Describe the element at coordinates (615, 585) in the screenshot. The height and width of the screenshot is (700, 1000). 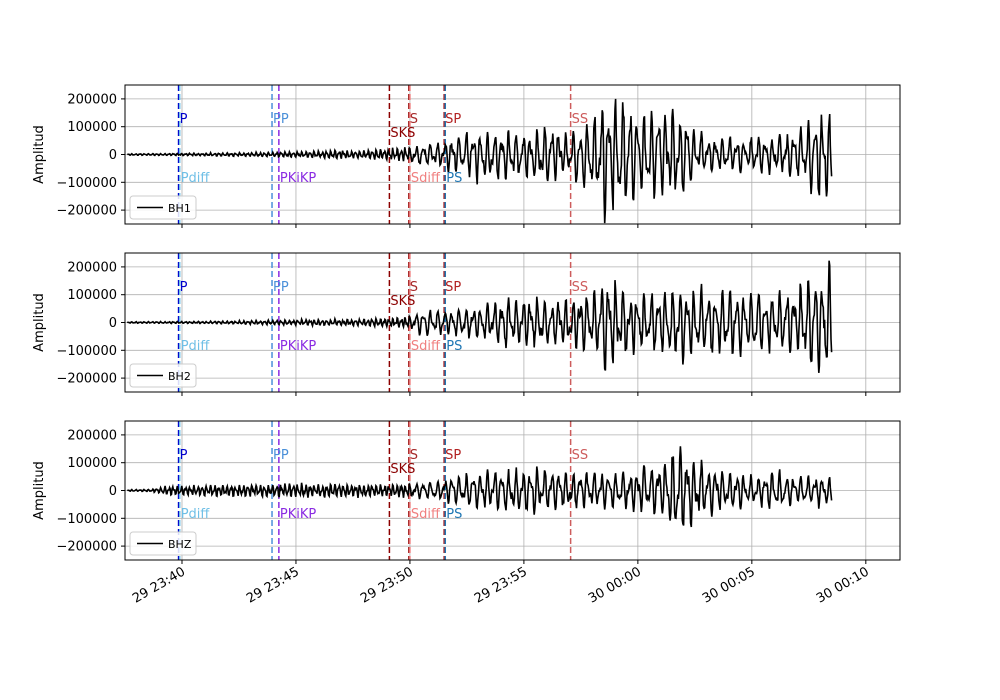
I see `x-tick-label: 30 00:00` at that location.